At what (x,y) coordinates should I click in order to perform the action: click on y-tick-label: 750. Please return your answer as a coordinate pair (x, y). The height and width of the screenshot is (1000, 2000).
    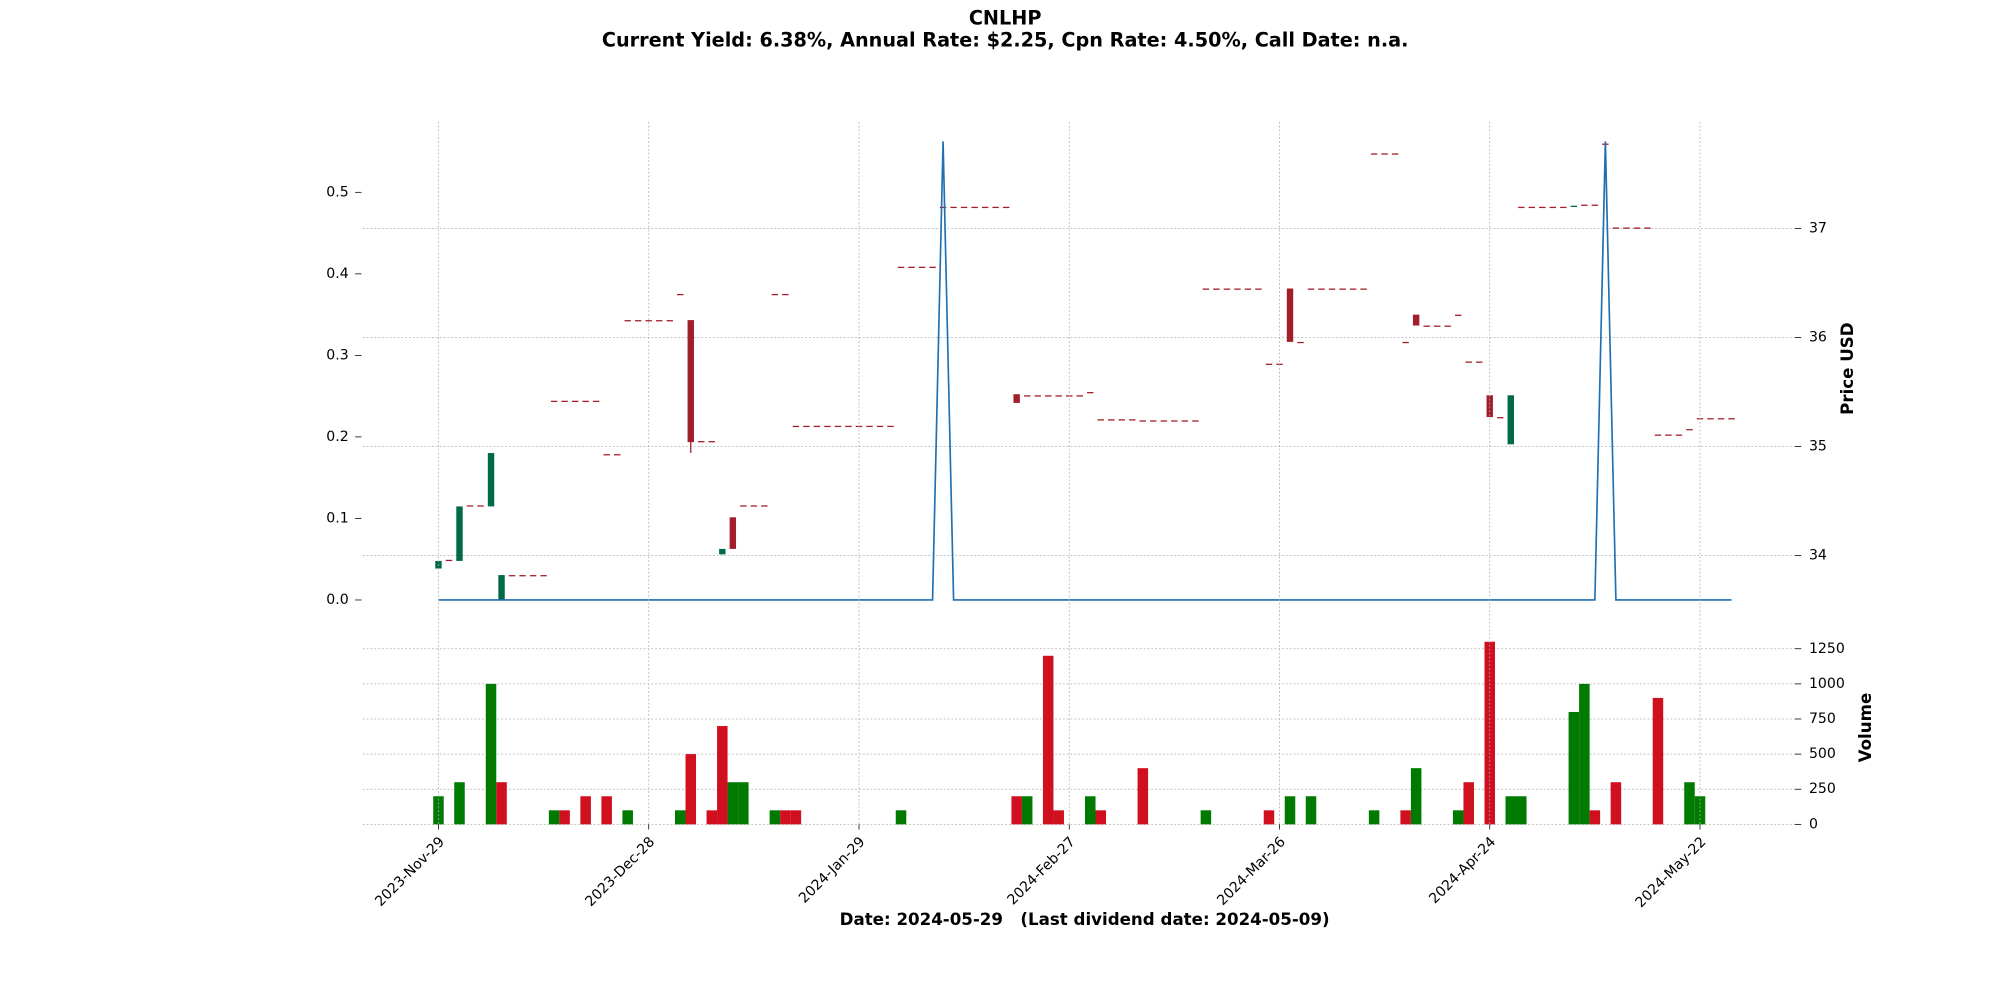
    Looking at the image, I should click on (1822, 719).